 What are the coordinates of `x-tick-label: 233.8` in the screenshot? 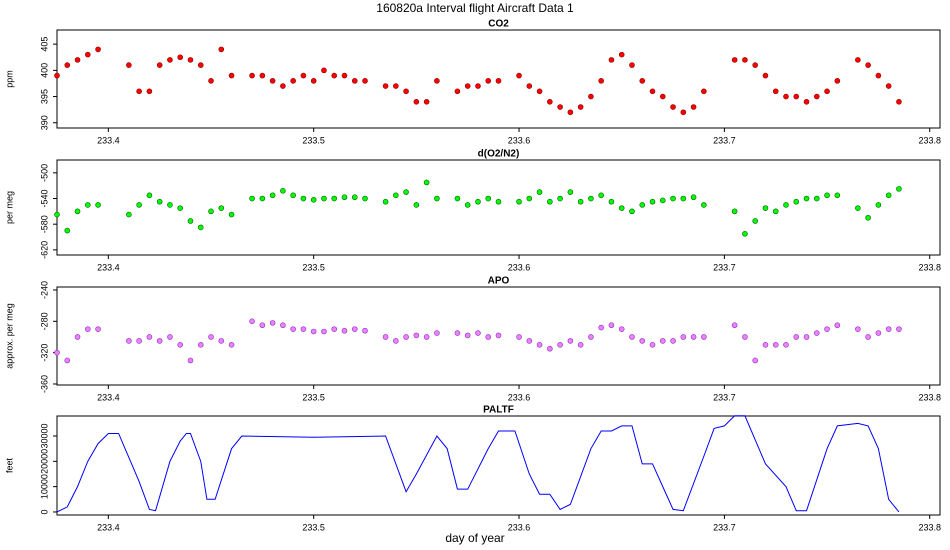 It's located at (929, 140).